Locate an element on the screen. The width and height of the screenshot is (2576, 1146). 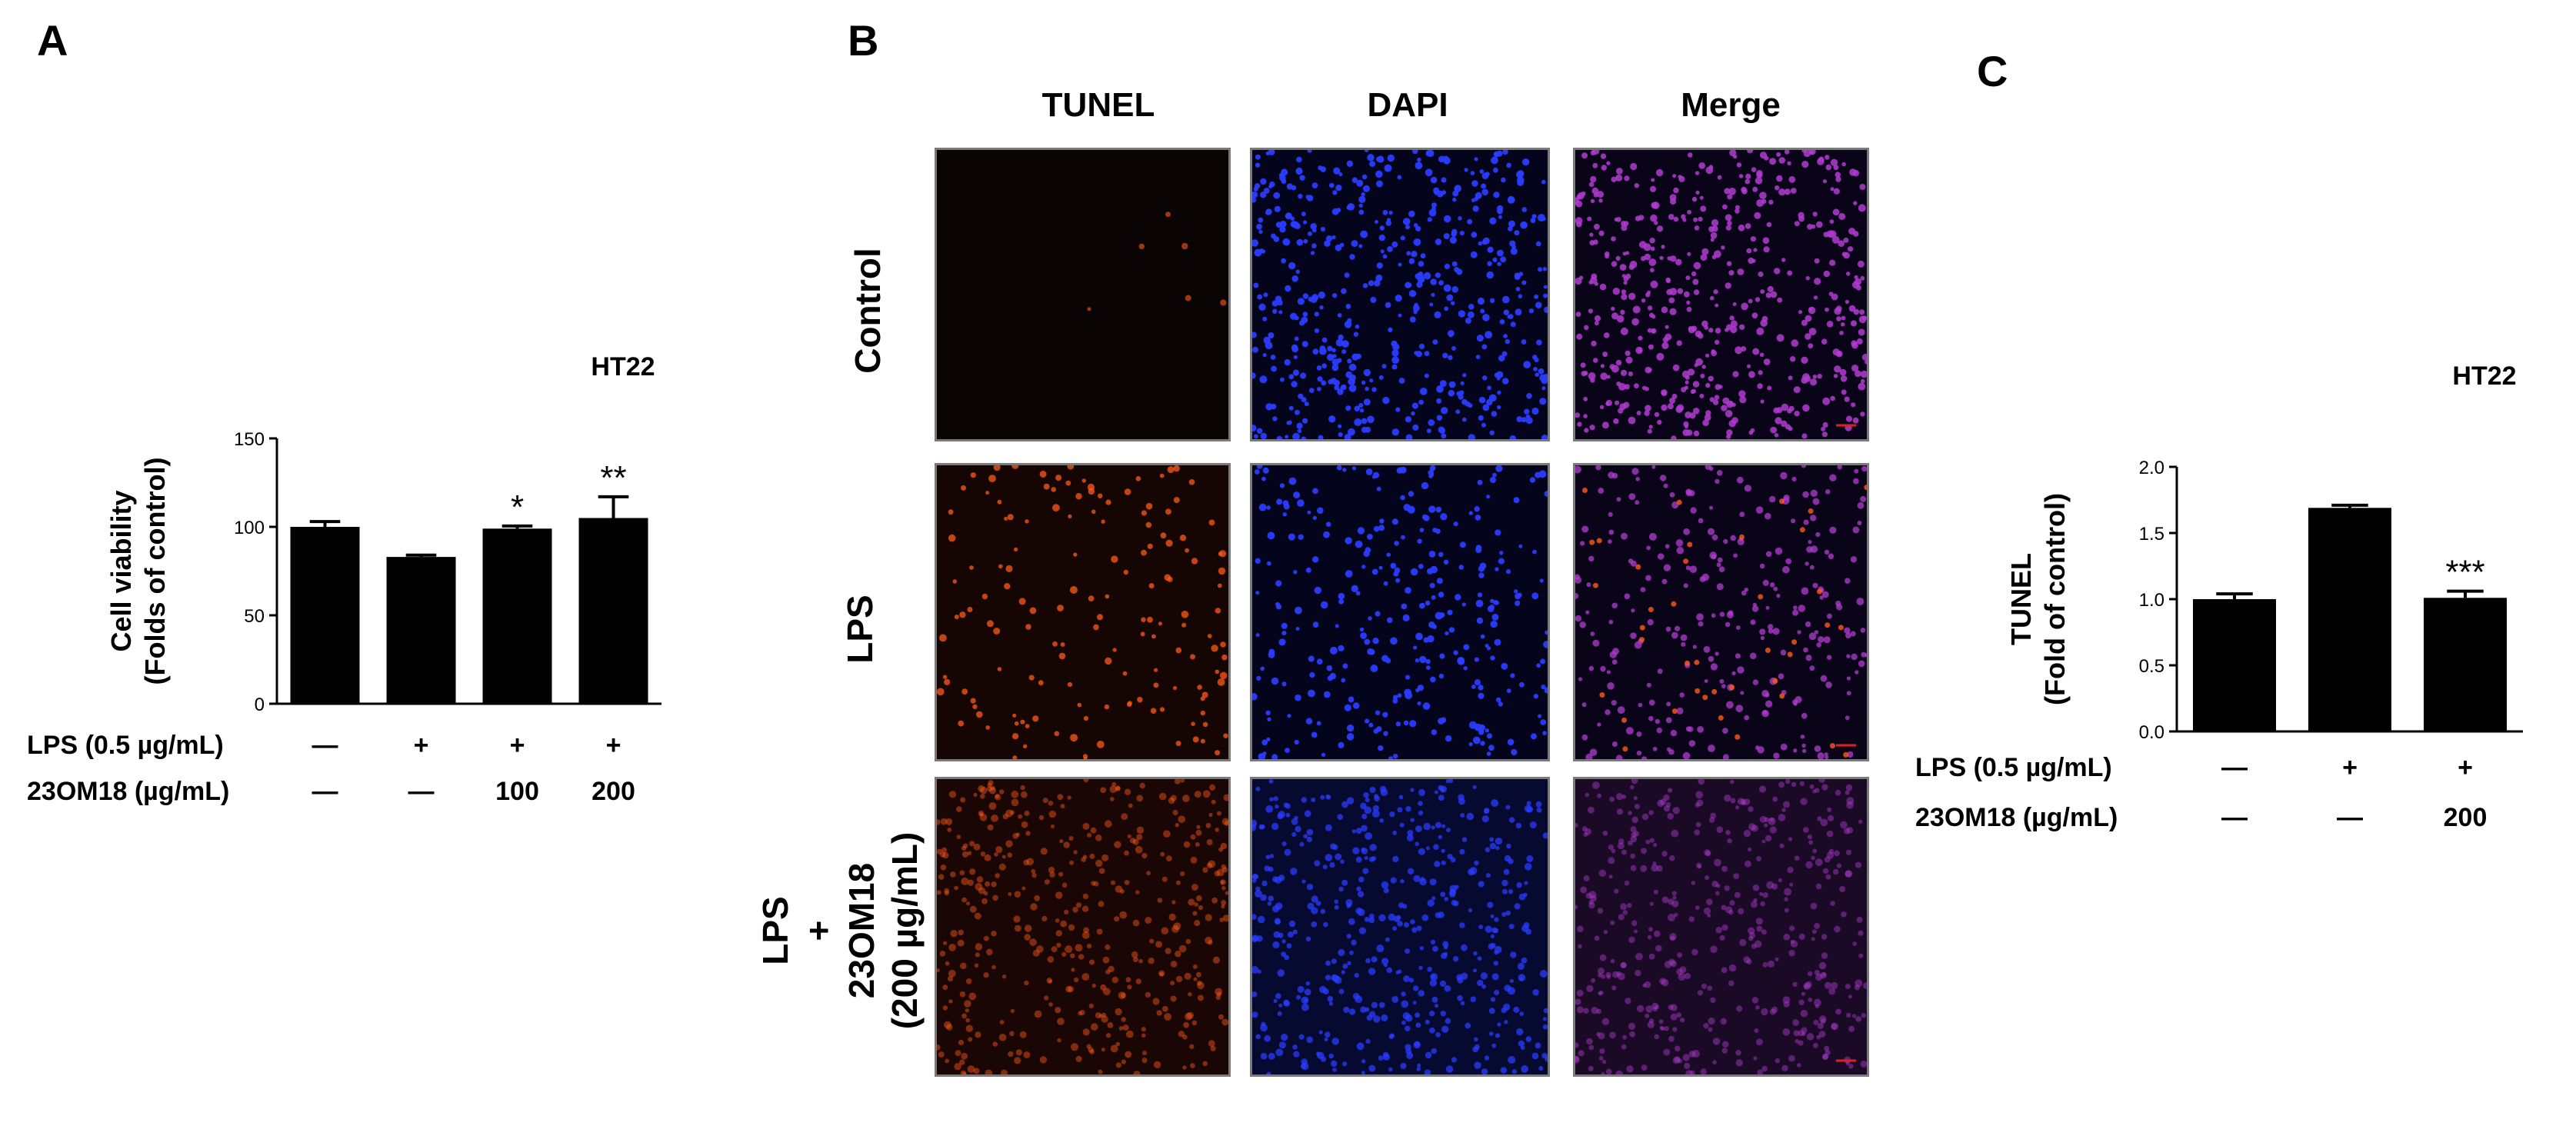
bar is located at coordinates (2234, 665).